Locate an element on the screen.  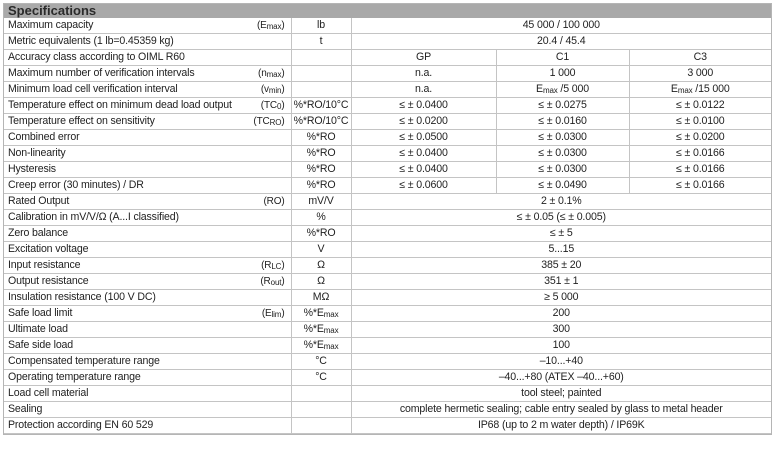
value-cell: 3 000 is located at coordinates (700, 73).